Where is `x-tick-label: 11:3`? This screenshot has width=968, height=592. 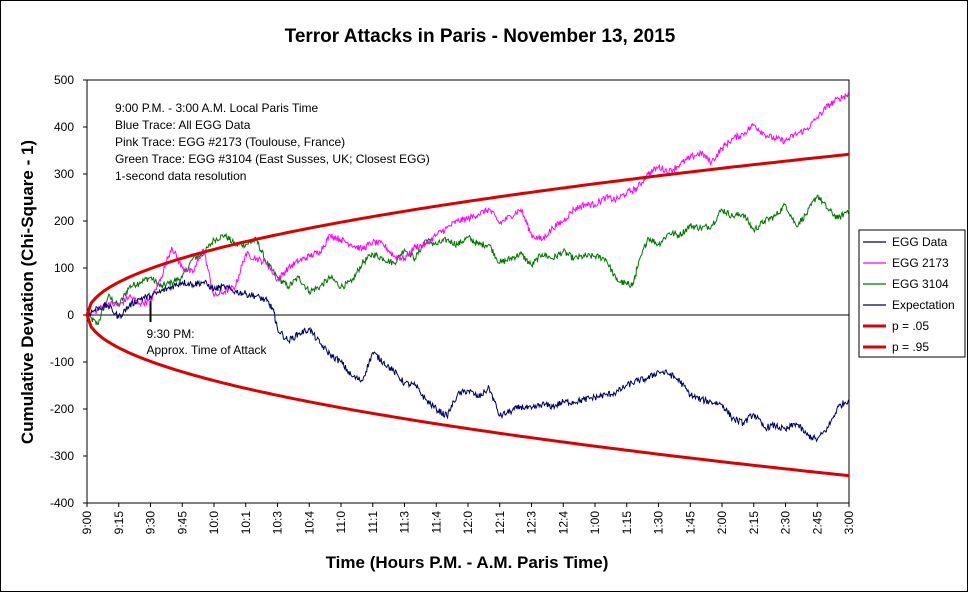
x-tick-label: 11:3 is located at coordinates (405, 522).